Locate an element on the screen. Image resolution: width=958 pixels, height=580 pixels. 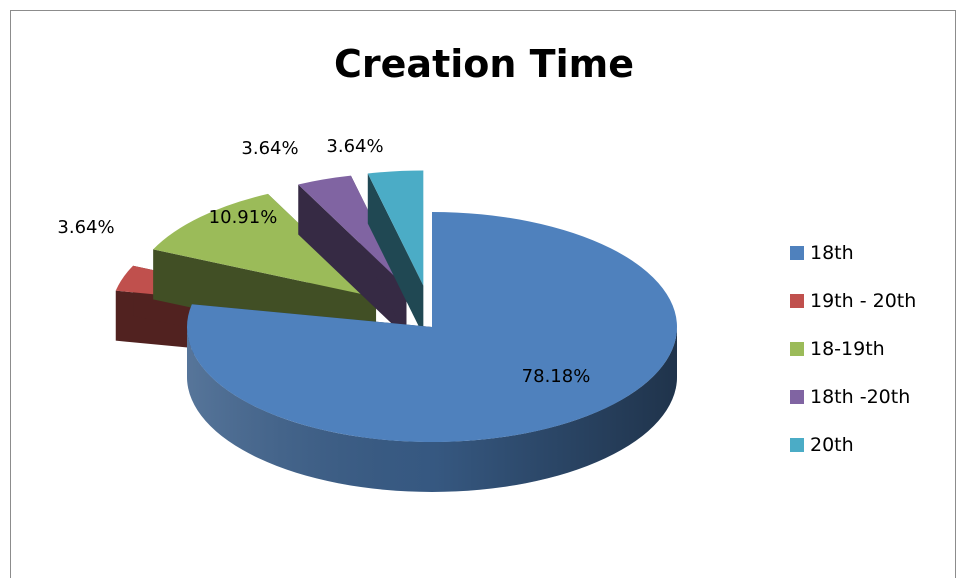
data-label-18th: 78.18% is located at coordinates (556, 376).